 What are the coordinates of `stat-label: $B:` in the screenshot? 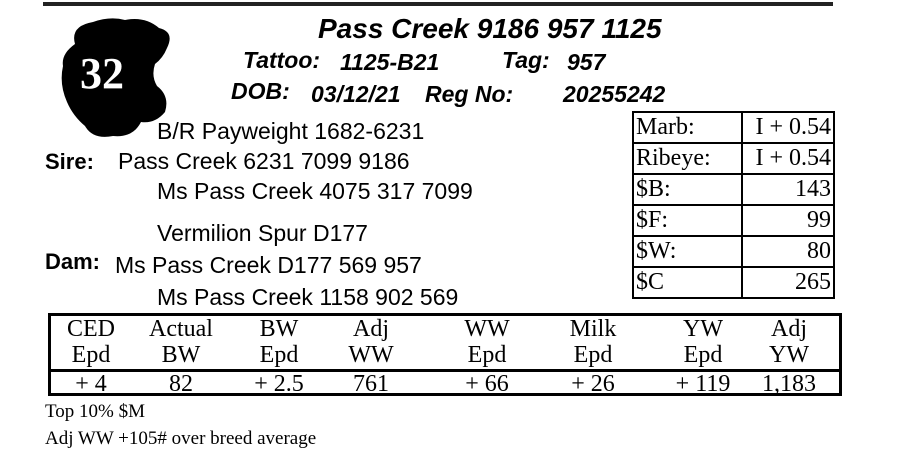 It's located at (687, 189).